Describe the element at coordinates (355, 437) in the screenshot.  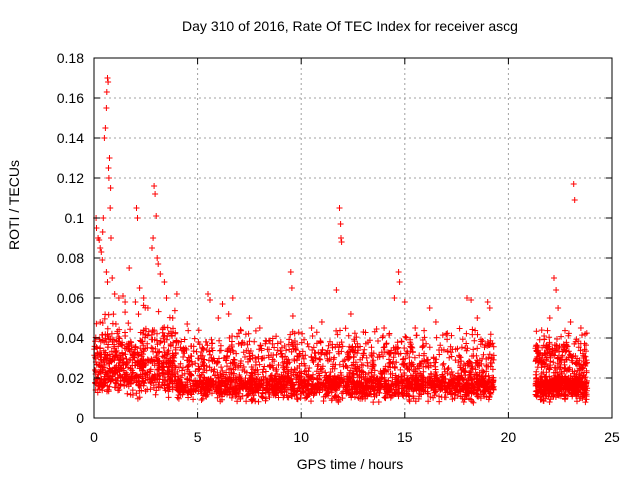
I see `x-tick-labels: 0 5 10 15 20 25` at that location.